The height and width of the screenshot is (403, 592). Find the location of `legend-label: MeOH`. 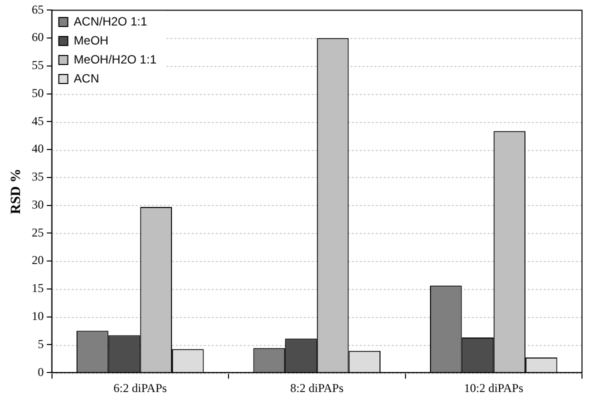

legend-label: MeOH is located at coordinates (91, 40).